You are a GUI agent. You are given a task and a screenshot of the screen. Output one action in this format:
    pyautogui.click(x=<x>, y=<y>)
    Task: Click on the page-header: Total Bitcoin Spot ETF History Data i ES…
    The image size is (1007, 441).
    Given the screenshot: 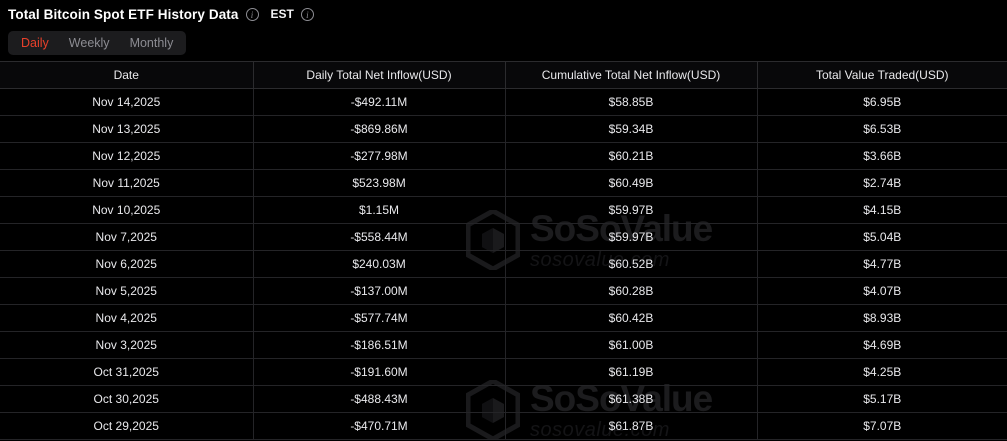 What is the action you would take?
    pyautogui.click(x=503, y=14)
    